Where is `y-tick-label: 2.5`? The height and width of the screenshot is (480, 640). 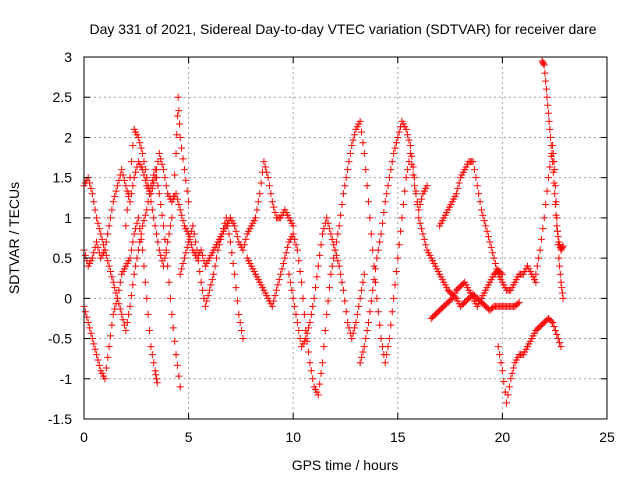
y-tick-label: 2.5 is located at coordinates (63, 97).